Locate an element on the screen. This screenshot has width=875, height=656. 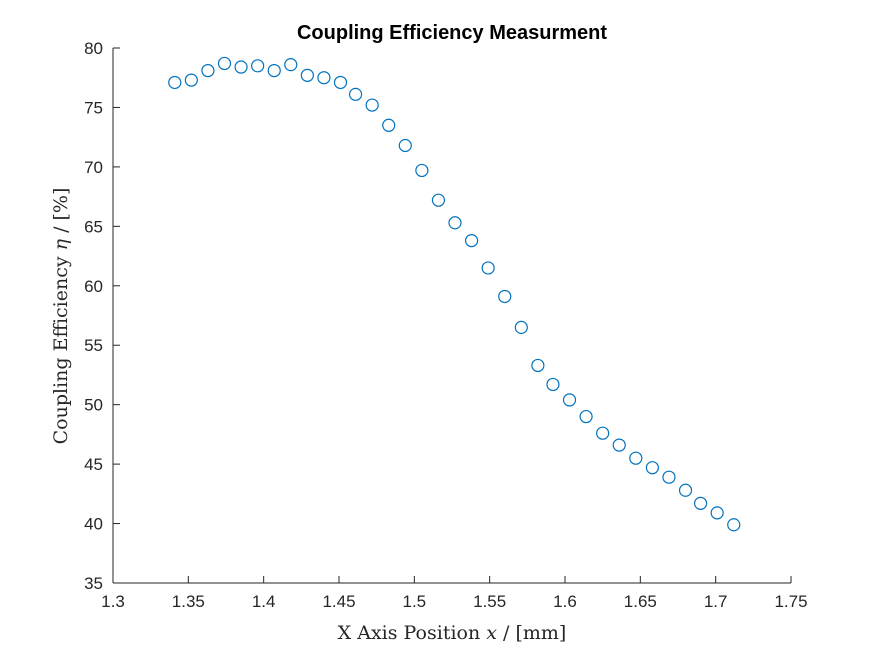
x-axis-label: X Axis Position x / [mm] is located at coordinates (452, 633).